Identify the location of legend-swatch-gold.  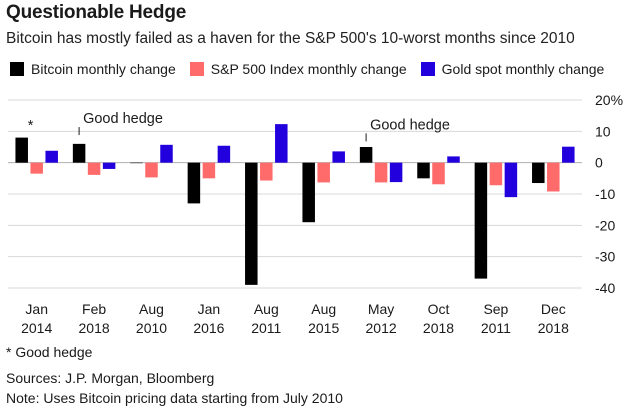
(427, 69).